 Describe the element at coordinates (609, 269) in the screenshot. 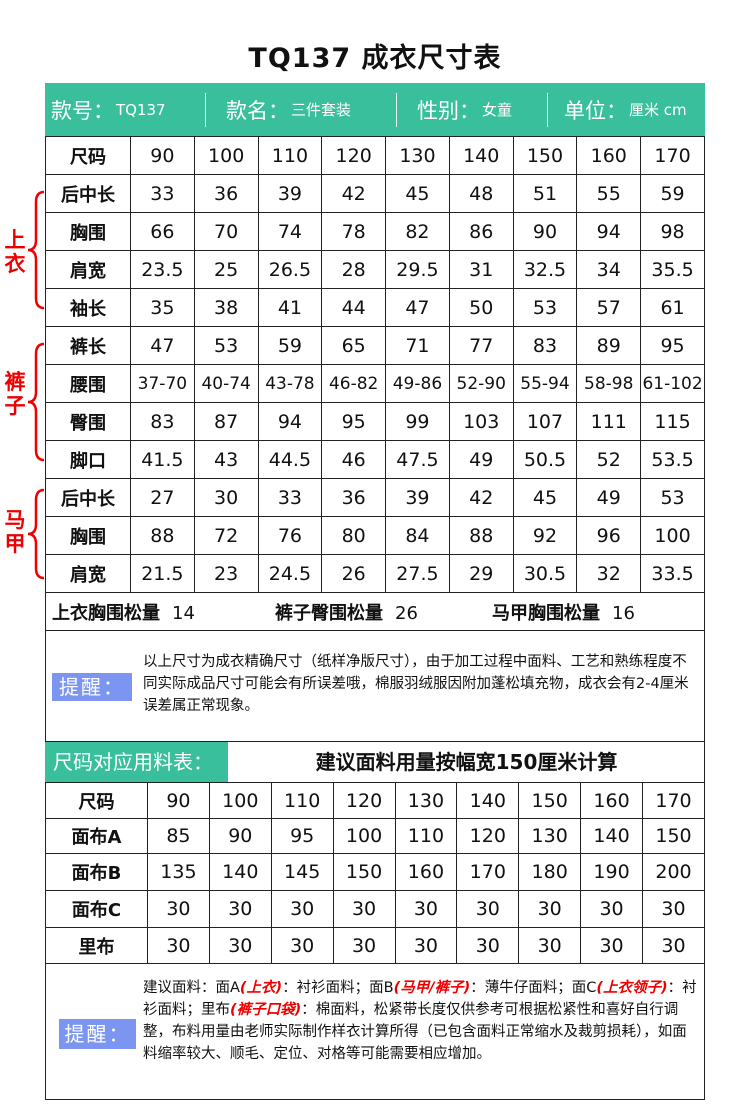

I see `table-cell: 34` at that location.